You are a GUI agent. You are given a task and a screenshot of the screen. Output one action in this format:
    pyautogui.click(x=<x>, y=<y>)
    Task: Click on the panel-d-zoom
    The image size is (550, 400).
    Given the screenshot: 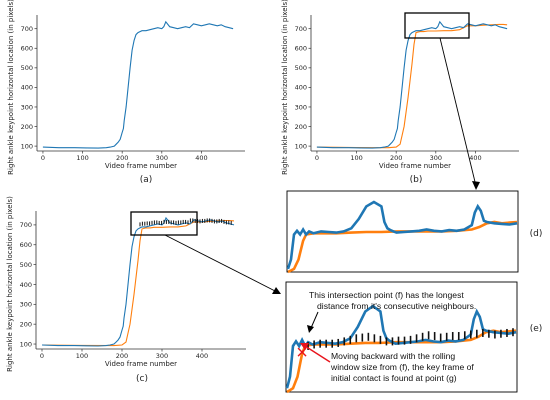 What is the action you would take?
    pyautogui.click(x=402, y=237)
    